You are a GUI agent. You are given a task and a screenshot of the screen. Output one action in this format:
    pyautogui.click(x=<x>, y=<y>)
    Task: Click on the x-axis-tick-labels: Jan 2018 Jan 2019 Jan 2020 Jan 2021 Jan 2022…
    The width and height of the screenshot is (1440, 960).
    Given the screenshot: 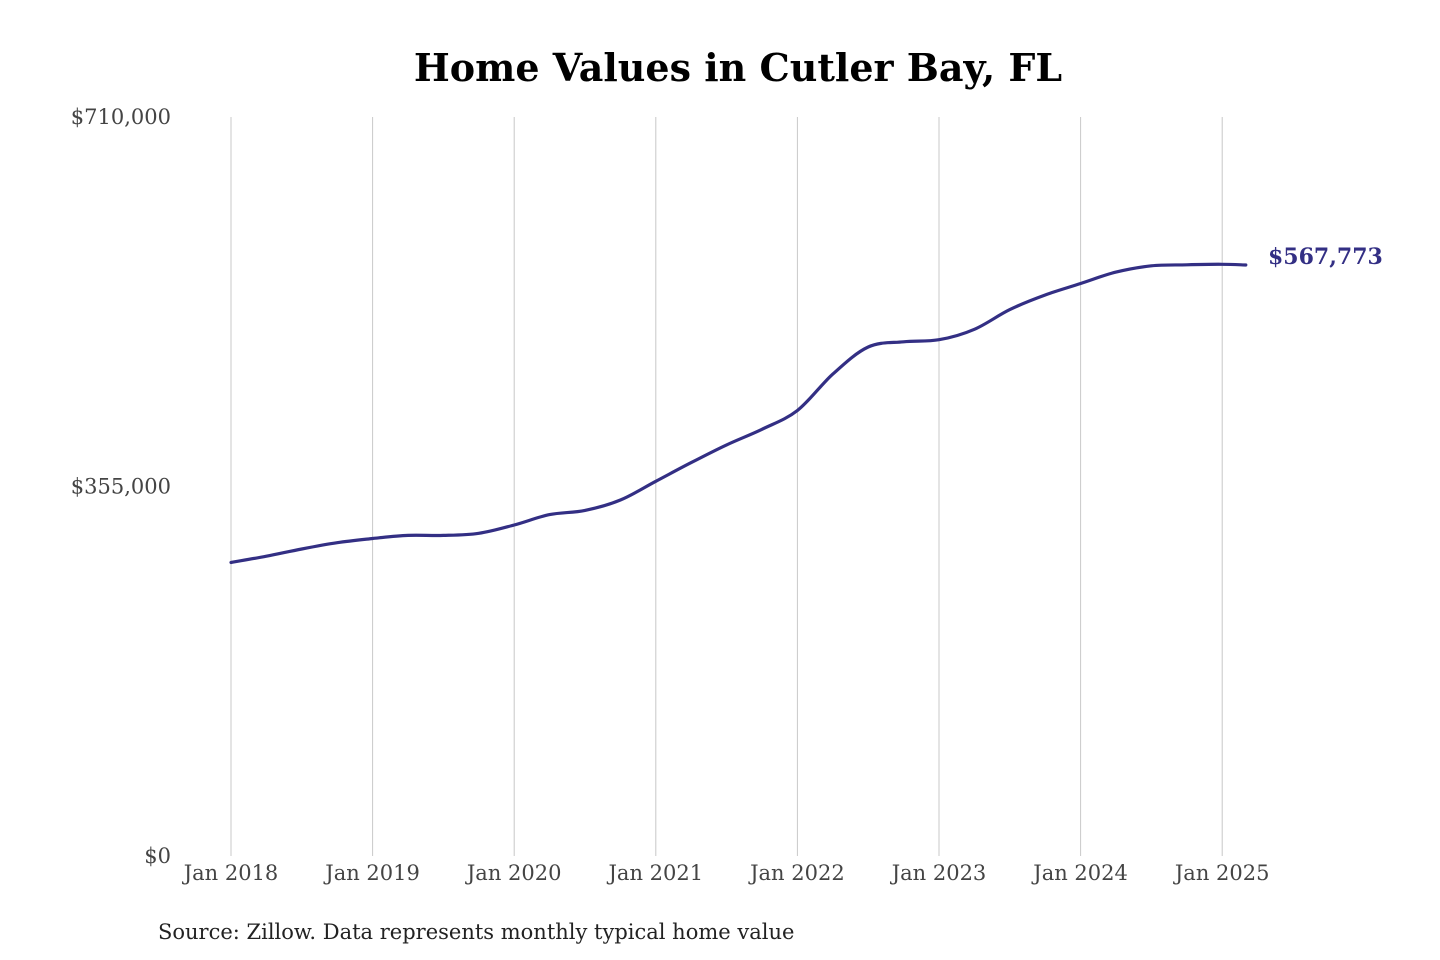 What is the action you would take?
    pyautogui.click(x=726, y=873)
    